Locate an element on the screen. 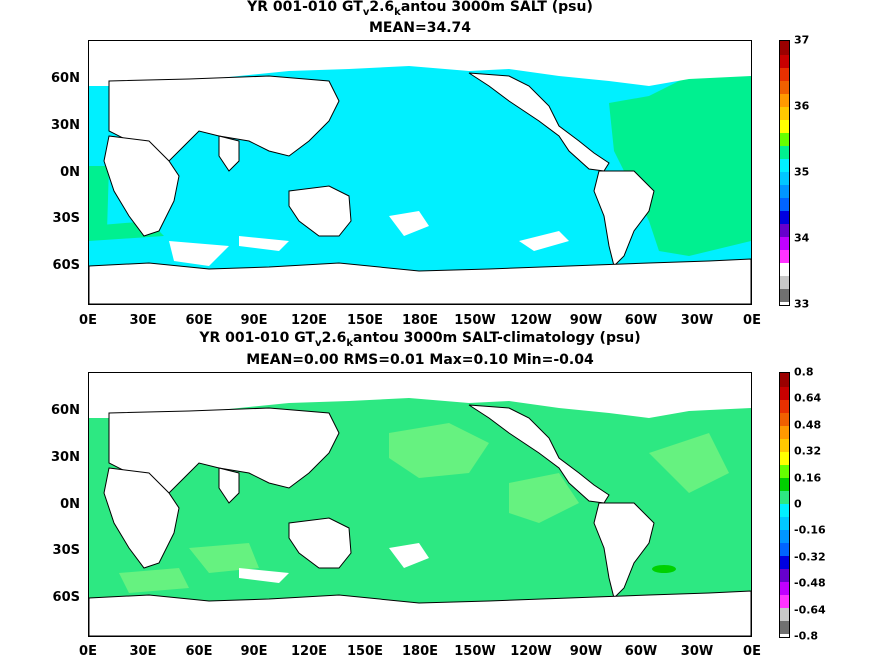 The height and width of the screenshot is (663, 884). bottom-colorbar-label: -0.64 is located at coordinates (810, 610).